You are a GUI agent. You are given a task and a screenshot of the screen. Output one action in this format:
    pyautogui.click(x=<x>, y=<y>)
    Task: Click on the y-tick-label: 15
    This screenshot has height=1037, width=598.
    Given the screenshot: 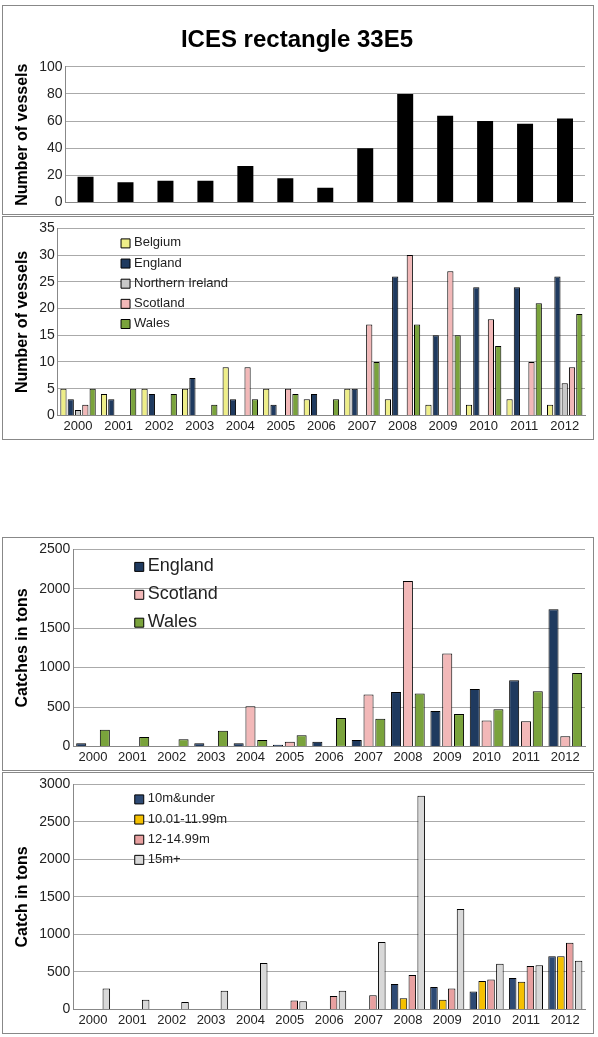 What is the action you would take?
    pyautogui.click(x=47, y=334)
    